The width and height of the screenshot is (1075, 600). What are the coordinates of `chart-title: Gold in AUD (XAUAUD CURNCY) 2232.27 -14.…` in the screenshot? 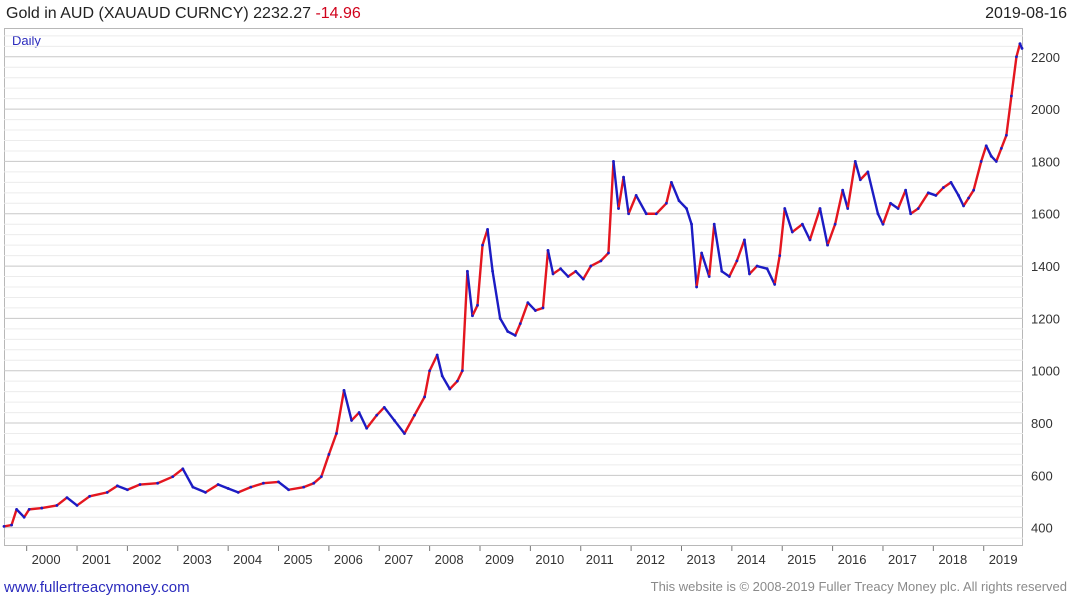 It's located at (183, 14).